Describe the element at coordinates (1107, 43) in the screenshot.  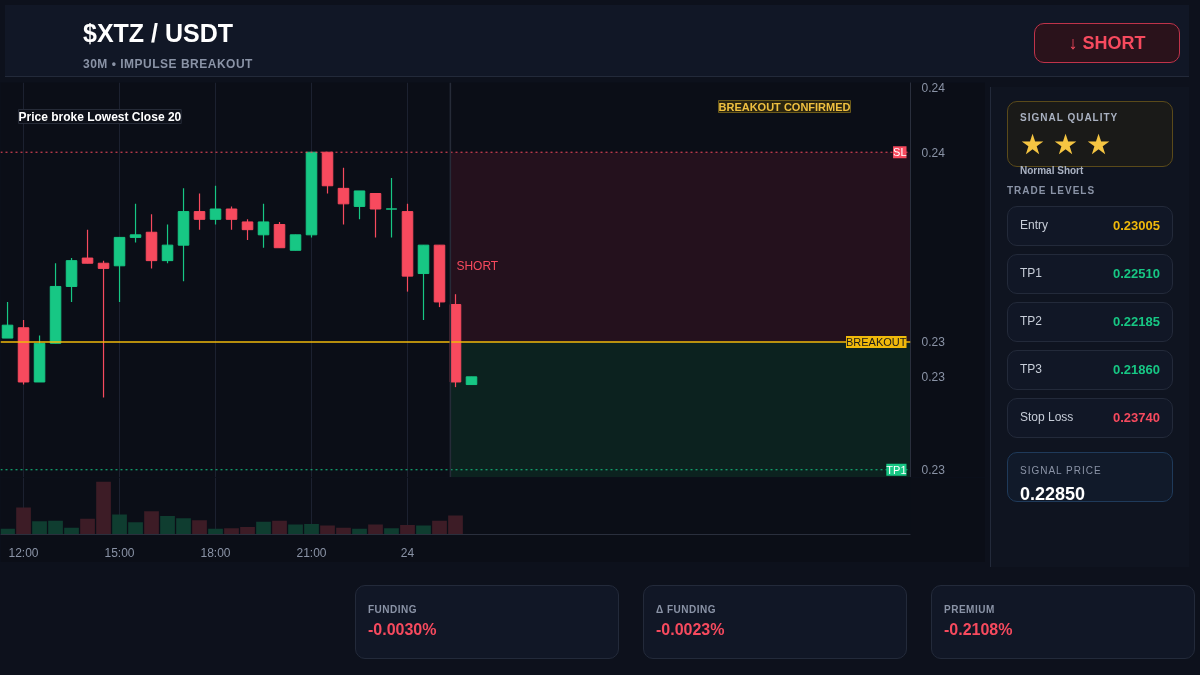
I see `text: ↓ SHORT` at that location.